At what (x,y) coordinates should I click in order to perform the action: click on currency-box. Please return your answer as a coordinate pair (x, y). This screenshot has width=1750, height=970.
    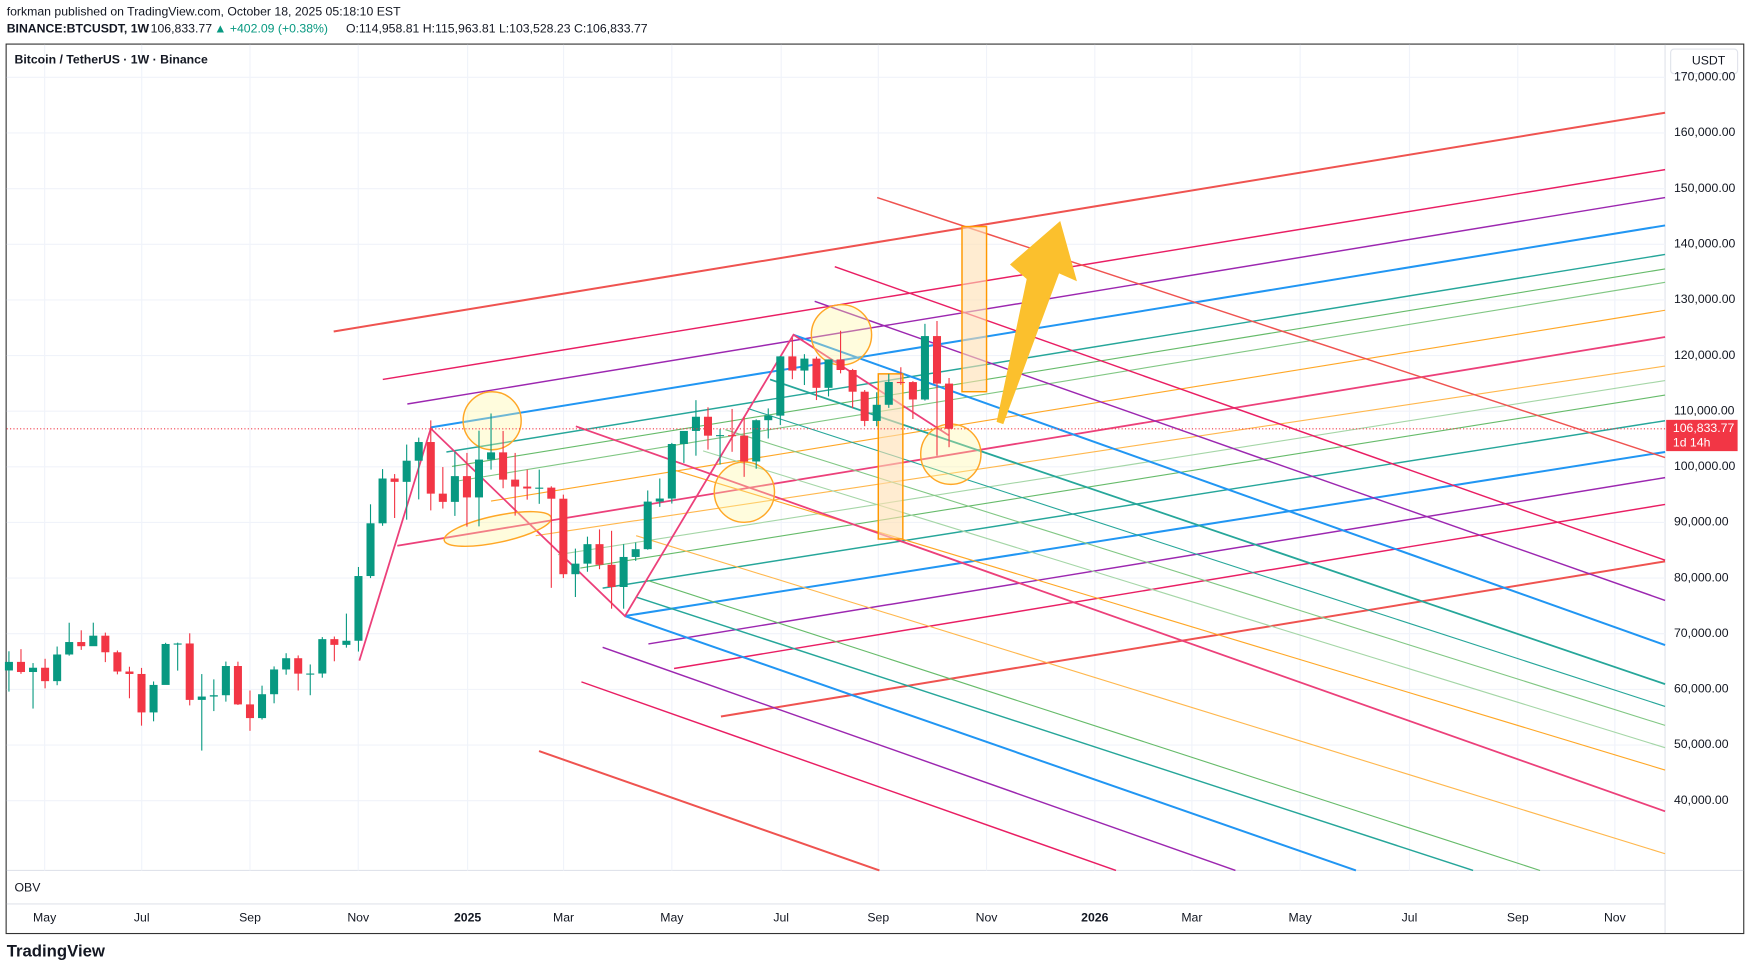
    Looking at the image, I should click on (1704, 61).